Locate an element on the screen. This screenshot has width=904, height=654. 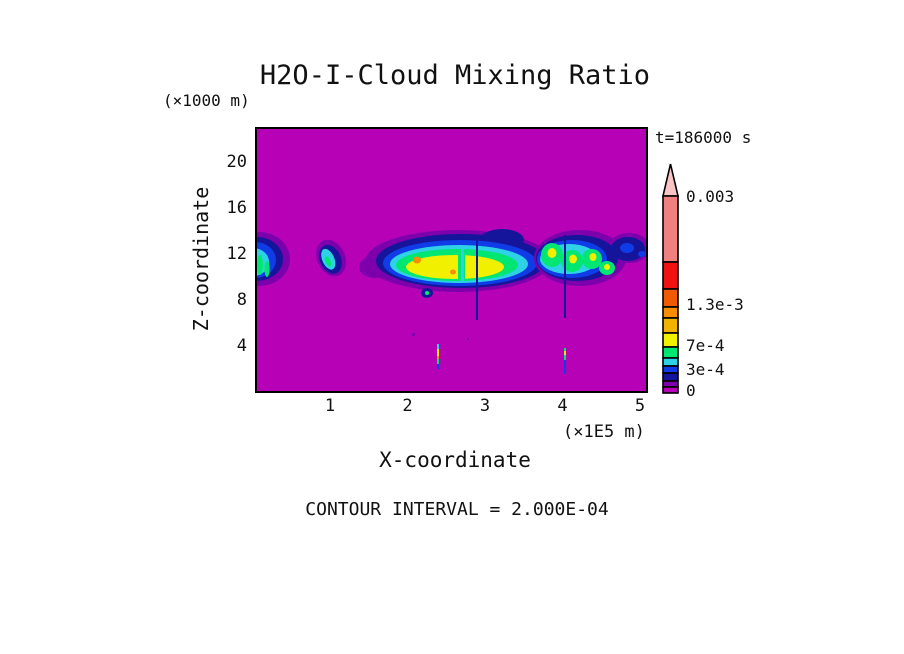
colorbar-band-orange_red is located at coordinates (670, 298).